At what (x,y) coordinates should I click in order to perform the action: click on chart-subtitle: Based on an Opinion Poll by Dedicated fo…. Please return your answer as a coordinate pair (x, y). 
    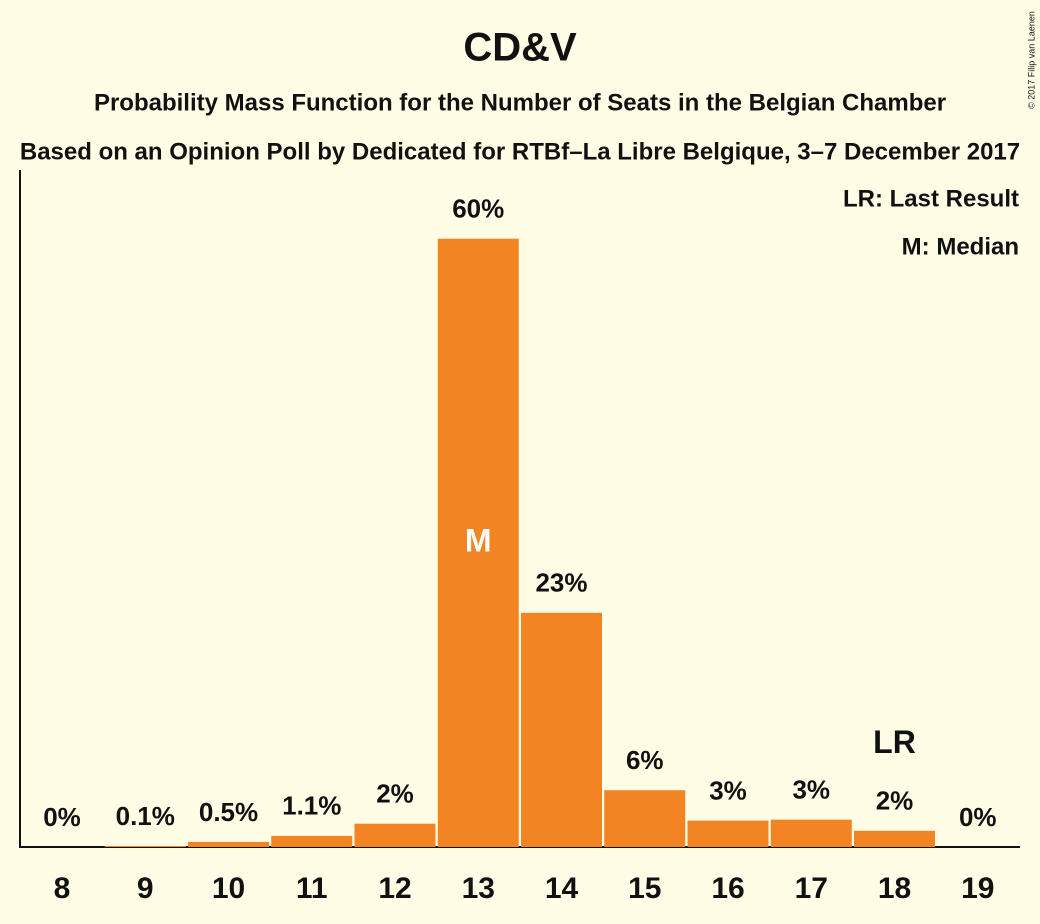
    Looking at the image, I should click on (520, 151).